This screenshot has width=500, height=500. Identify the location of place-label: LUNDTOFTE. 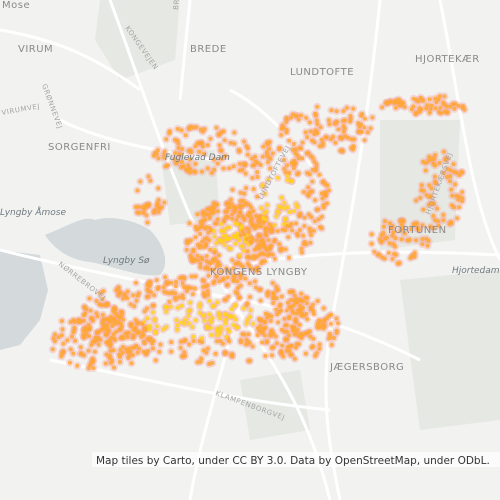
(322, 72).